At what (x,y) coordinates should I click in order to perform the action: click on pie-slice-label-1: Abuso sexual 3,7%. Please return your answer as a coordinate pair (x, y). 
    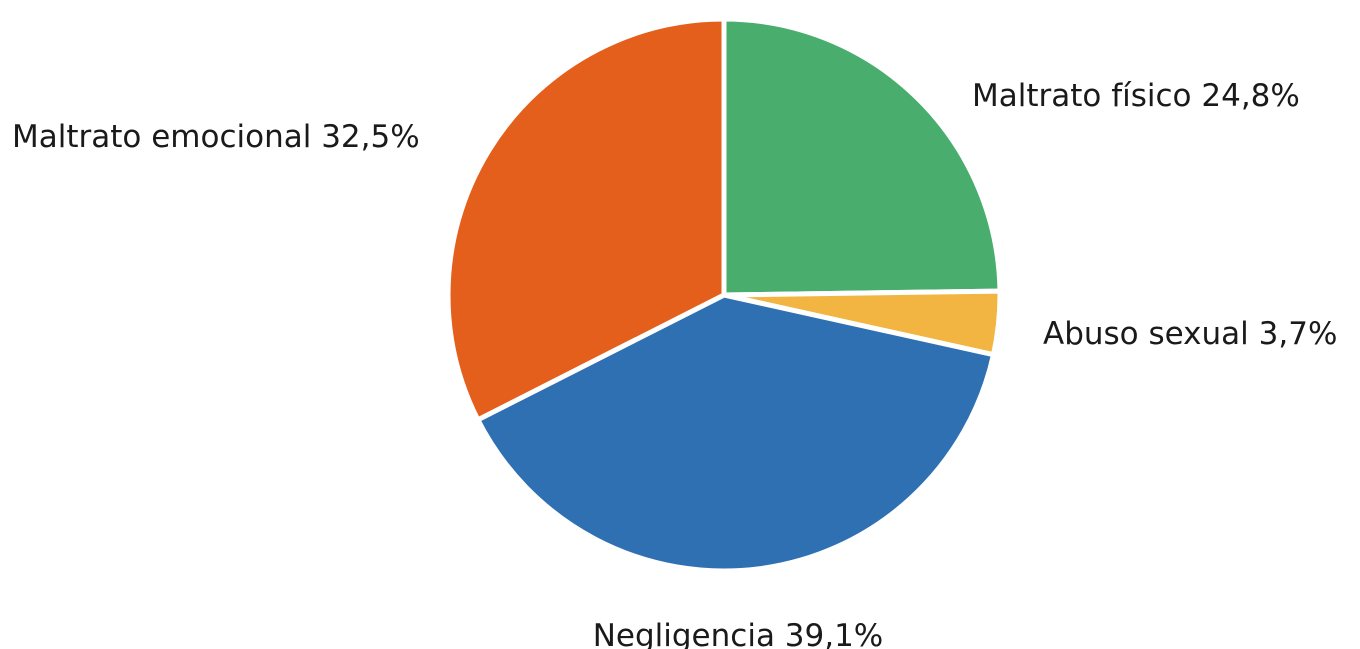
    Looking at the image, I should click on (1190, 334).